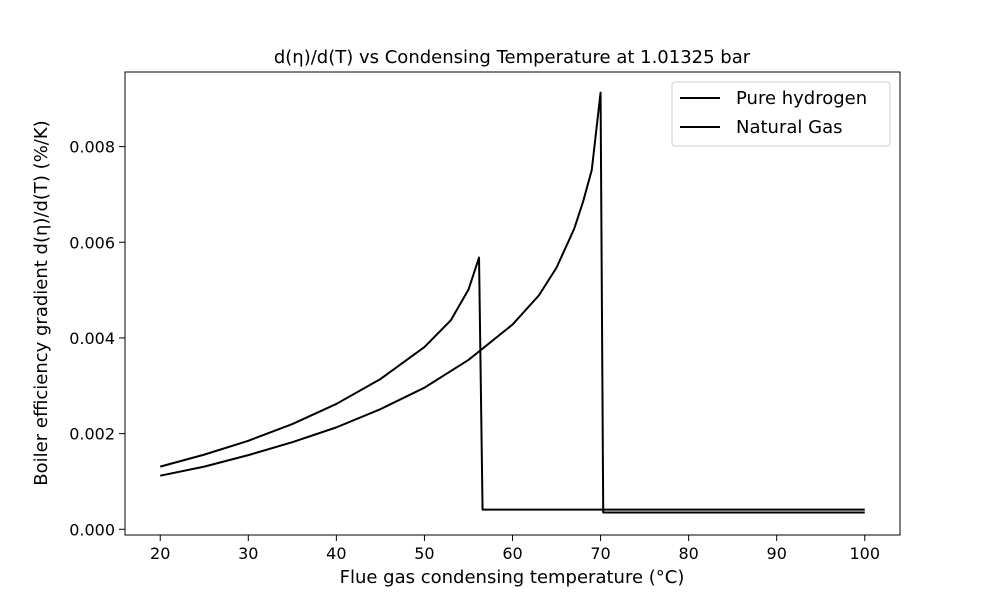 This screenshot has height=604, width=1000. I want to click on x-tick-label: 30, so click(248, 553).